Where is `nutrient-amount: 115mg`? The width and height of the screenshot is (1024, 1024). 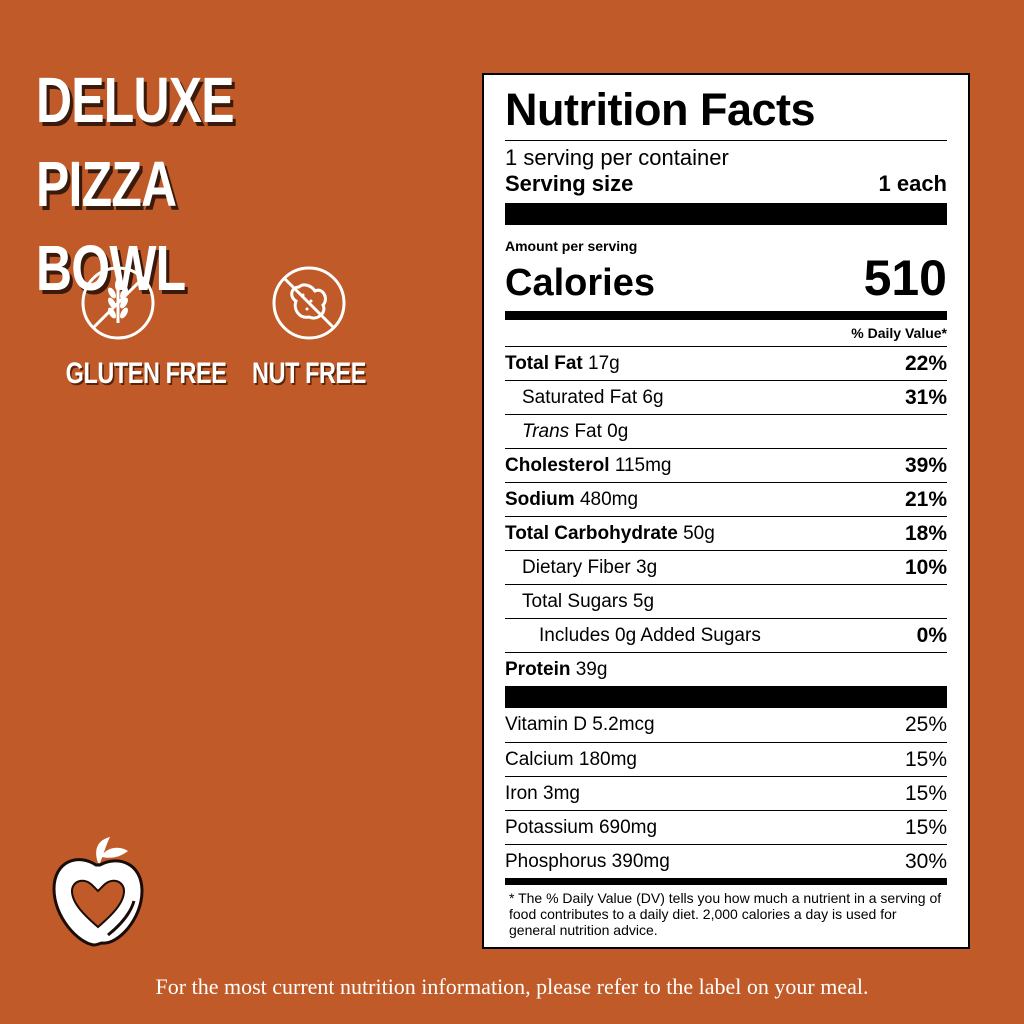
nutrient-amount: 115mg is located at coordinates (643, 465).